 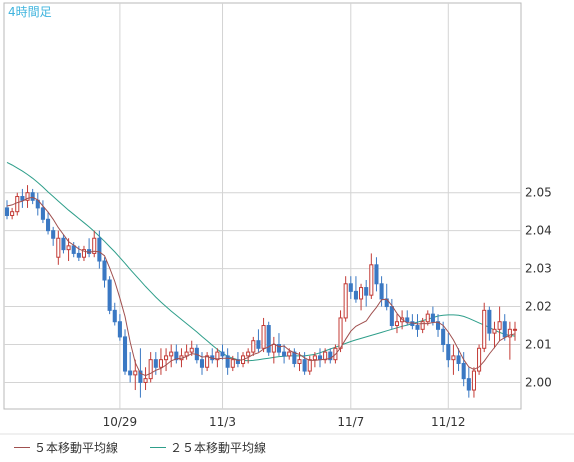 I want to click on y-tick-label: 2.02, so click(x=538, y=307).